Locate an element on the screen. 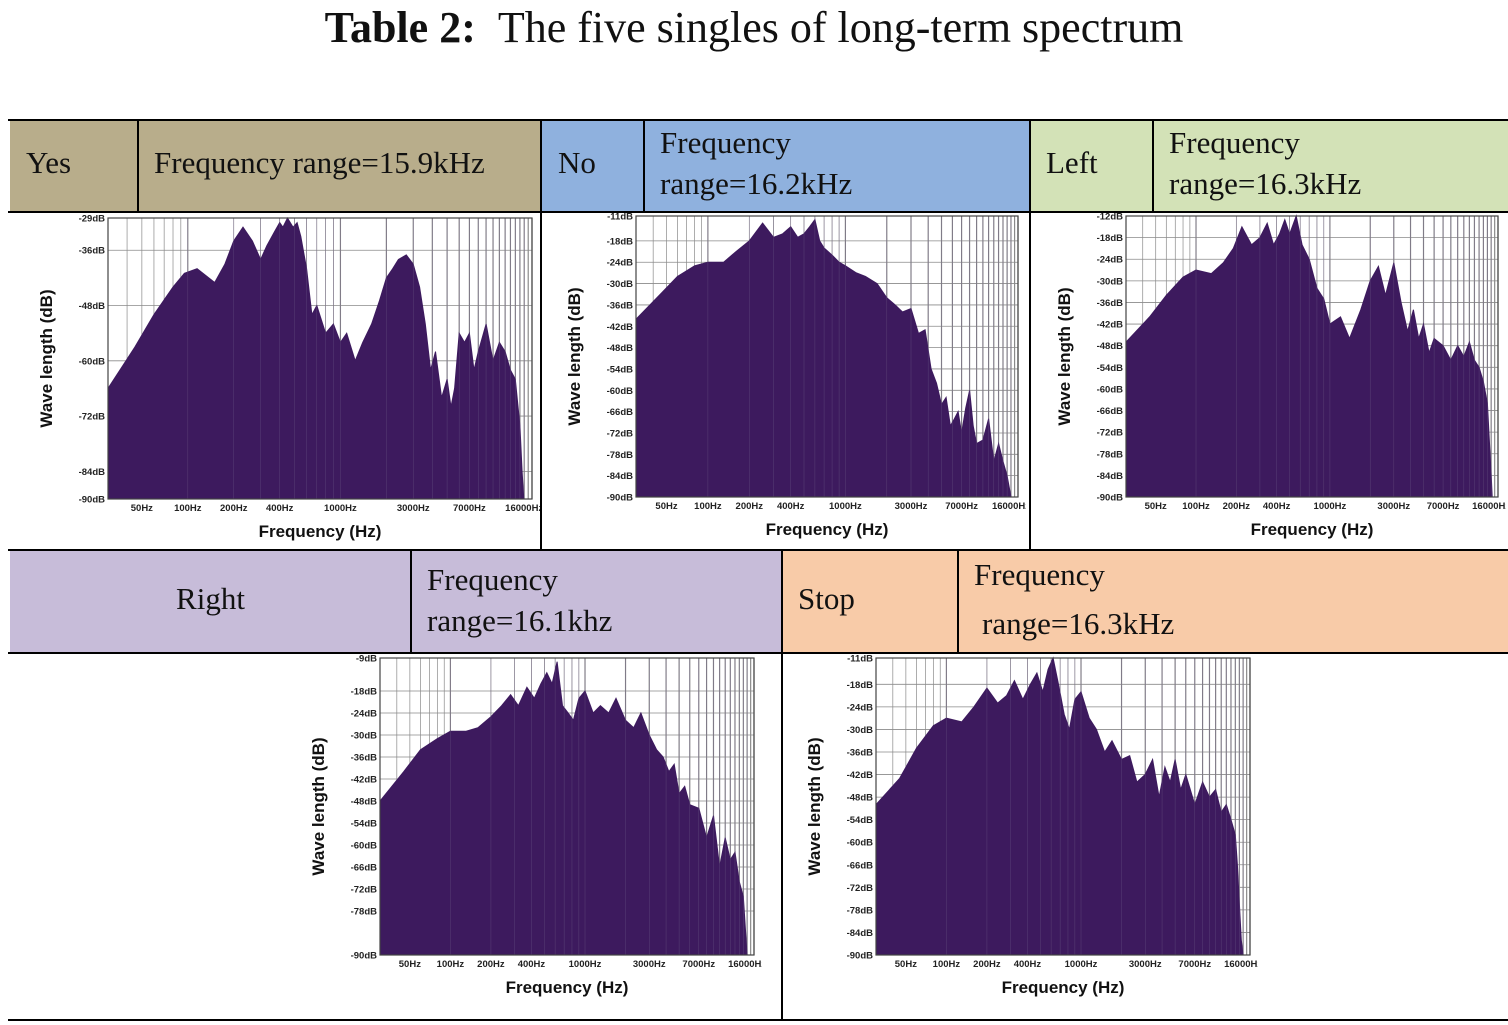 The width and height of the screenshot is (1508, 1025). yes-frequency-range: Frequency range=15.9kHz is located at coordinates (319, 162).